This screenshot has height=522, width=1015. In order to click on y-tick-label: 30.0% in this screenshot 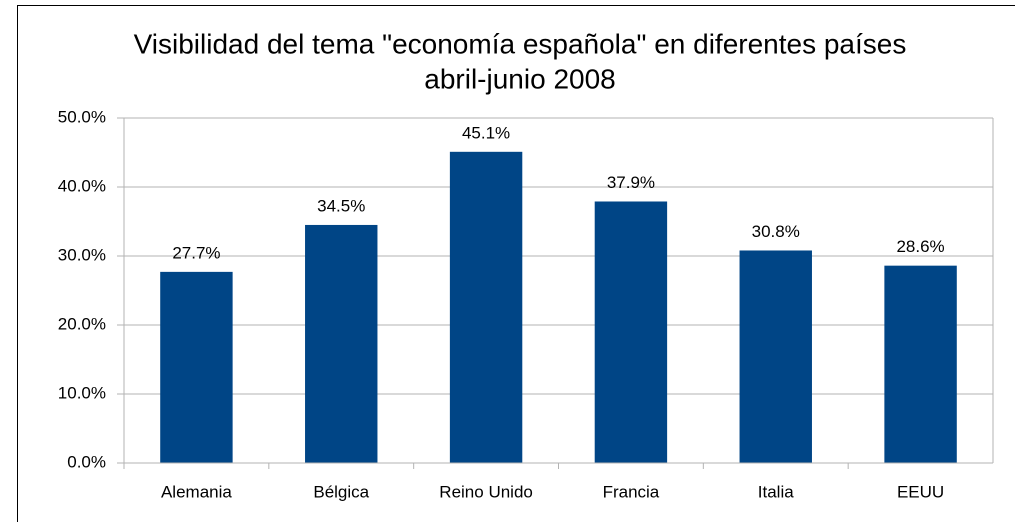, I will do `click(82, 254)`.